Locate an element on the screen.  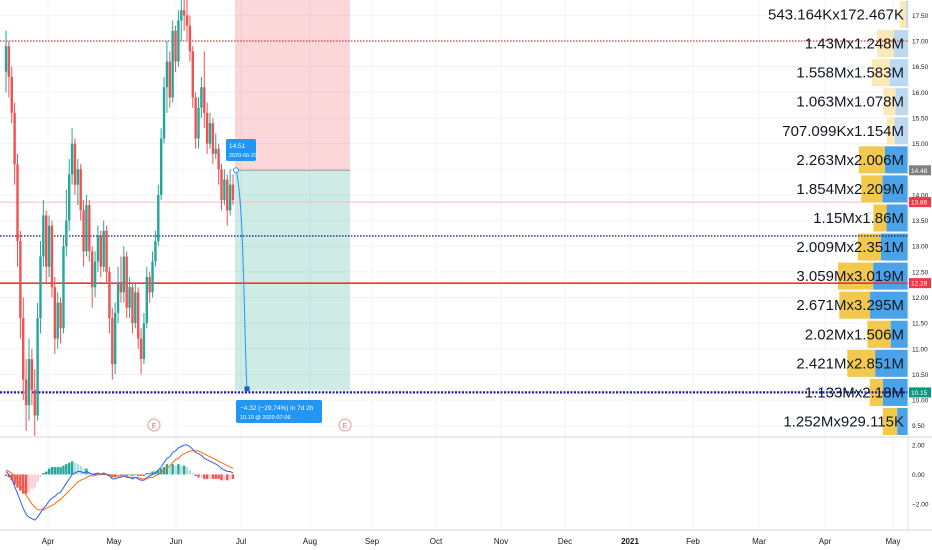
entry-price-label: 14.51 2020-06-29 is located at coordinates (241, 150).